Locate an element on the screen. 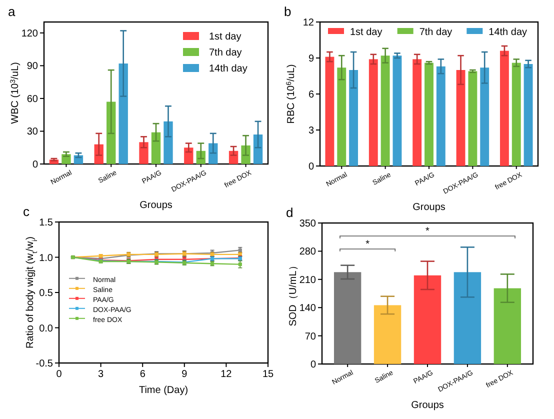 Image resolution: width=554 pixels, height=419 pixels. y-tick-label: 1.0 is located at coordinates (46, 258).